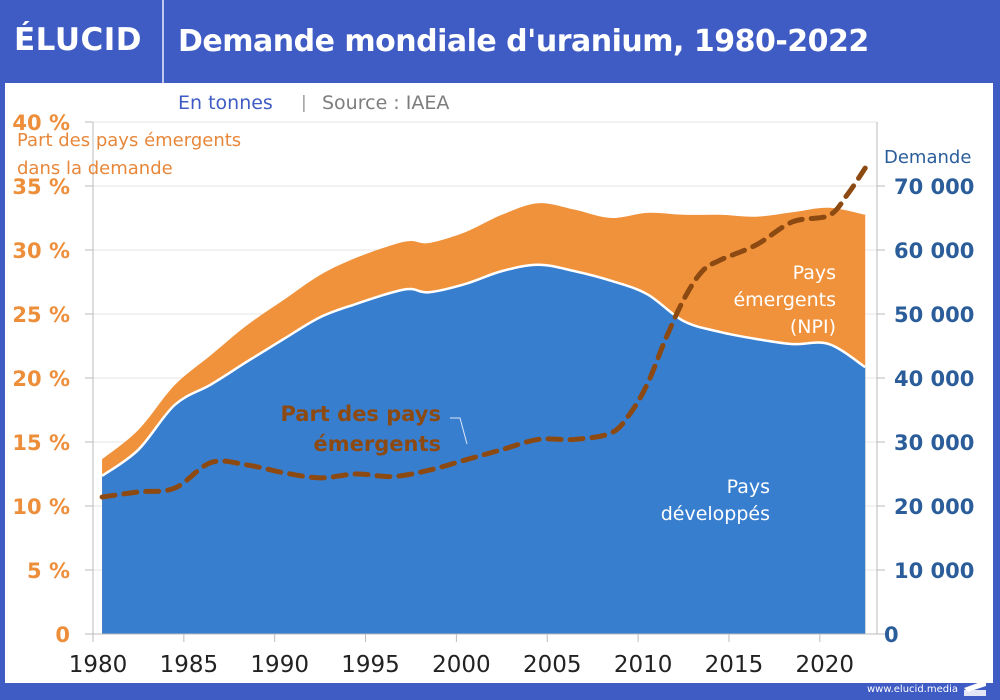  I want to click on right-axis-tick-label: 50 000, so click(934, 315).